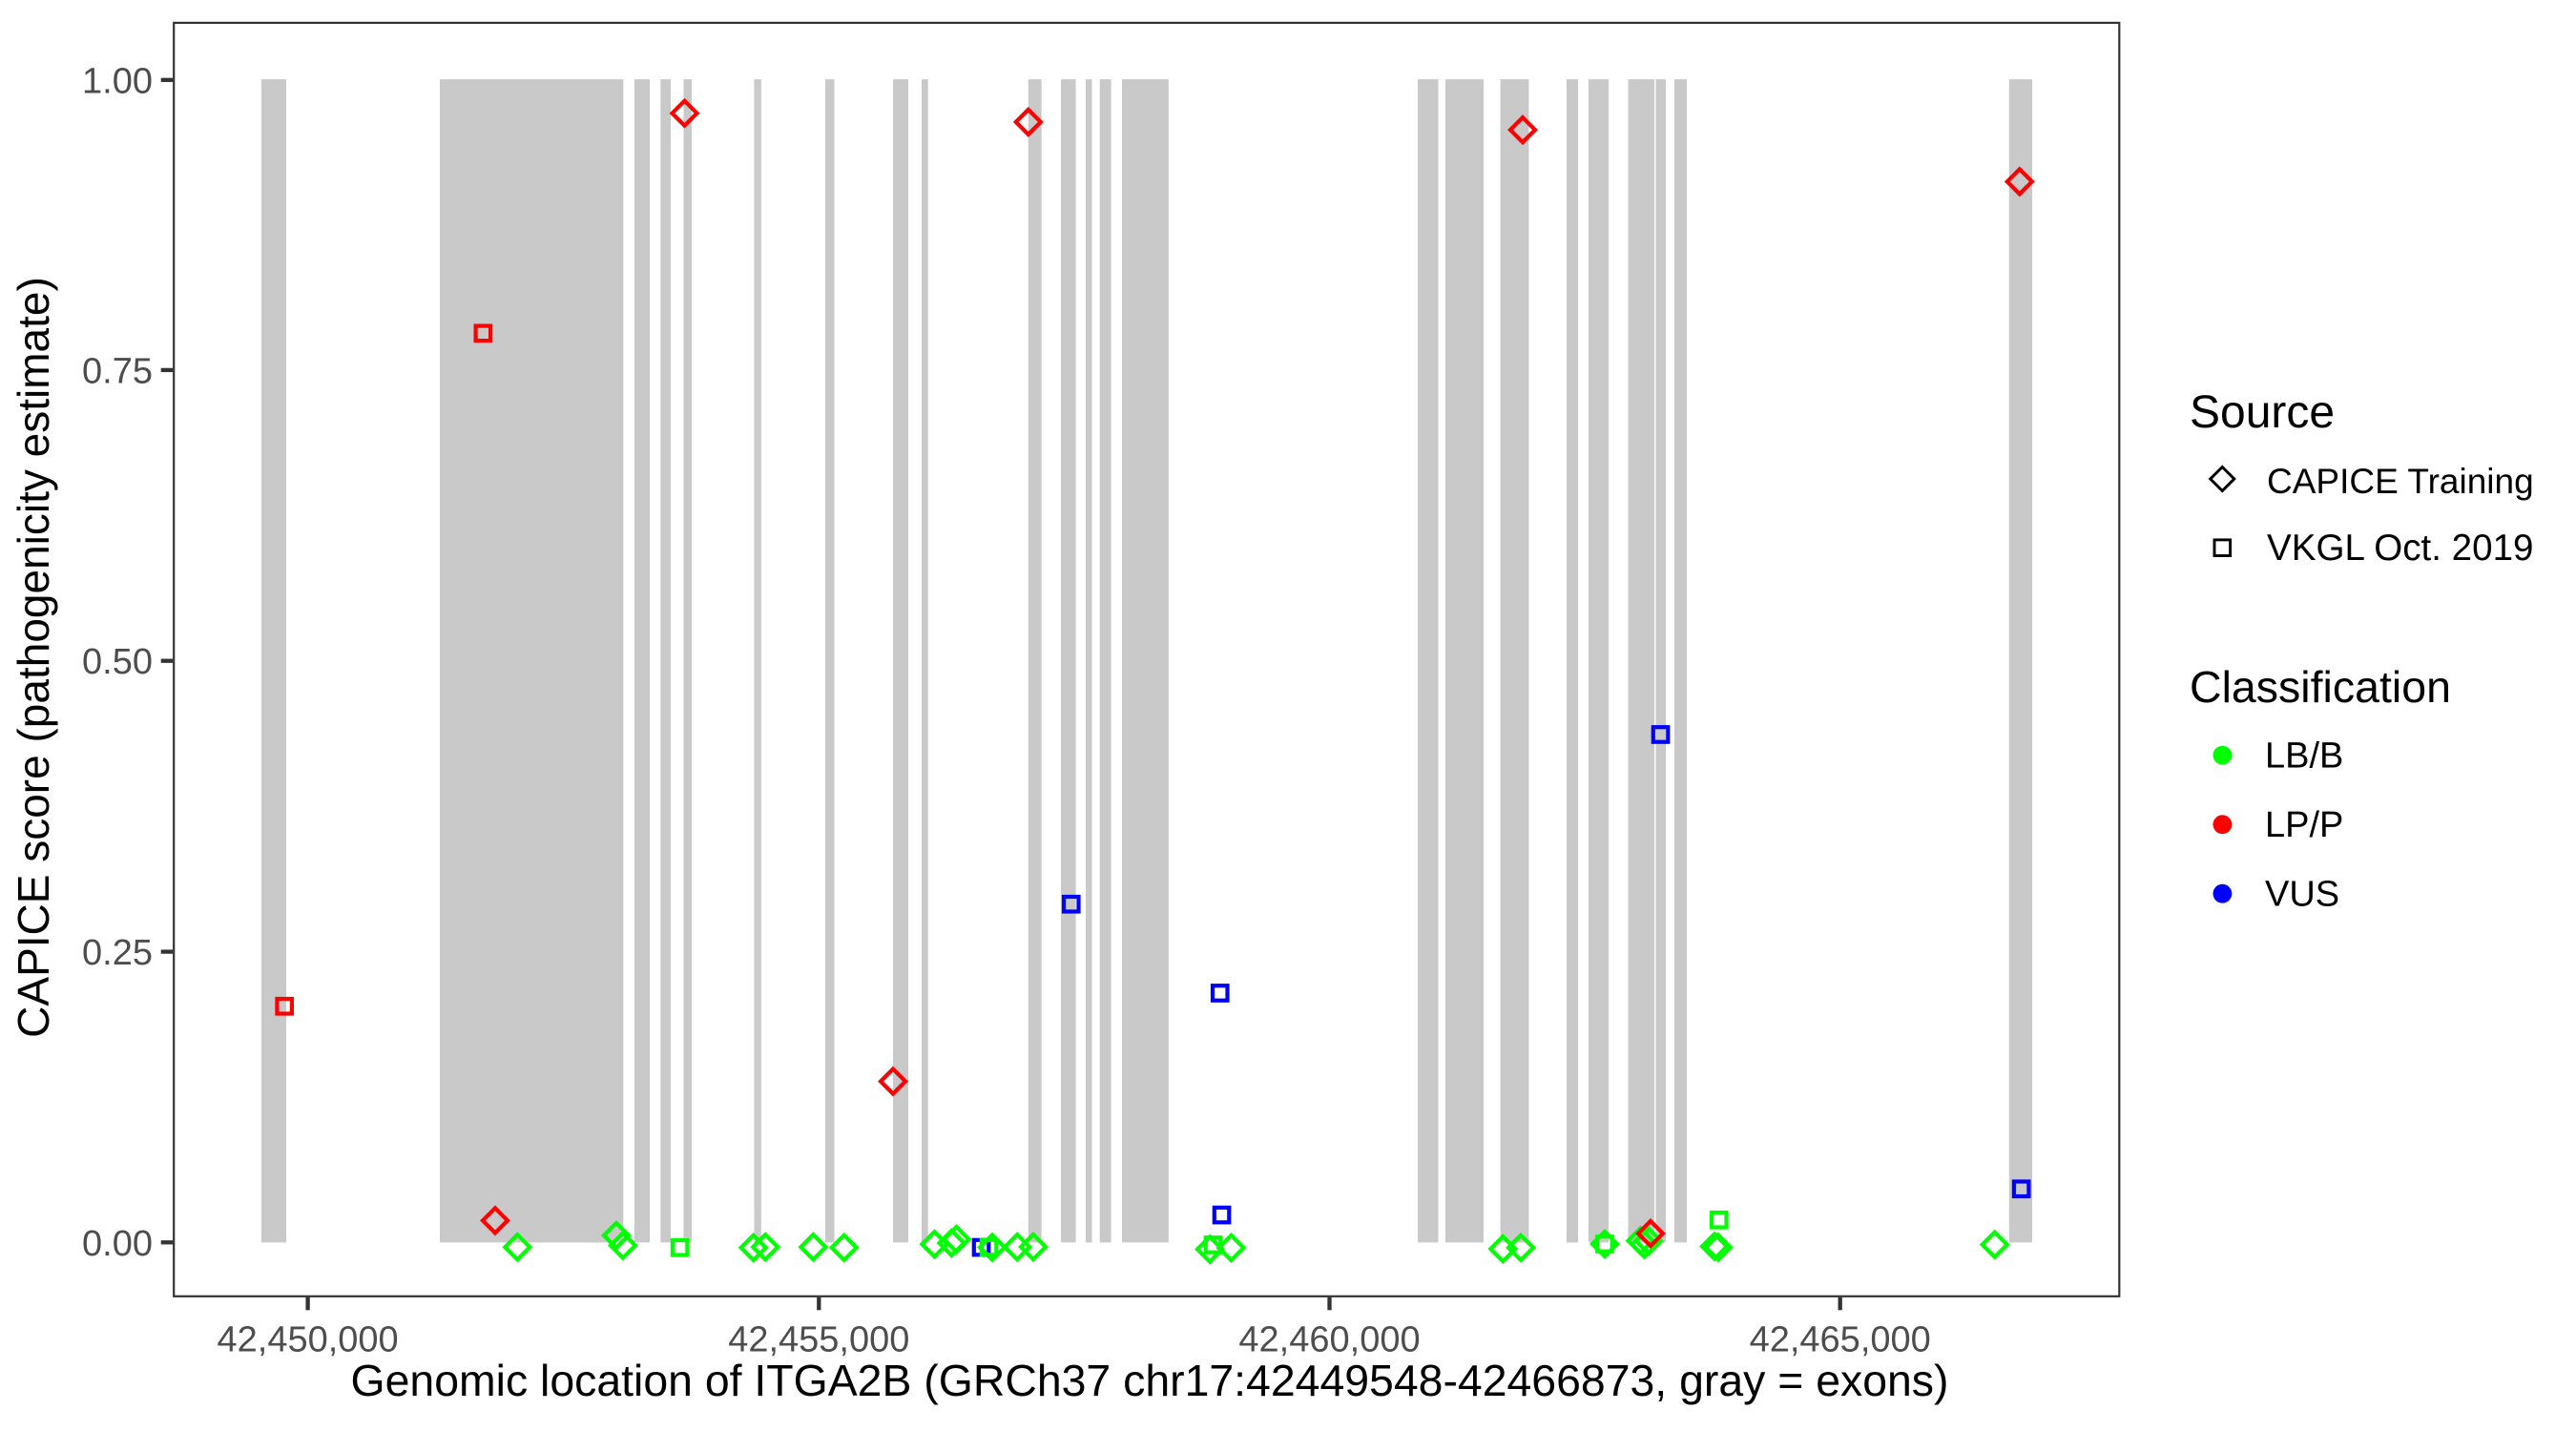 The height and width of the screenshot is (1431, 2576). I want to click on svg-text: VUS, so click(2302, 895).